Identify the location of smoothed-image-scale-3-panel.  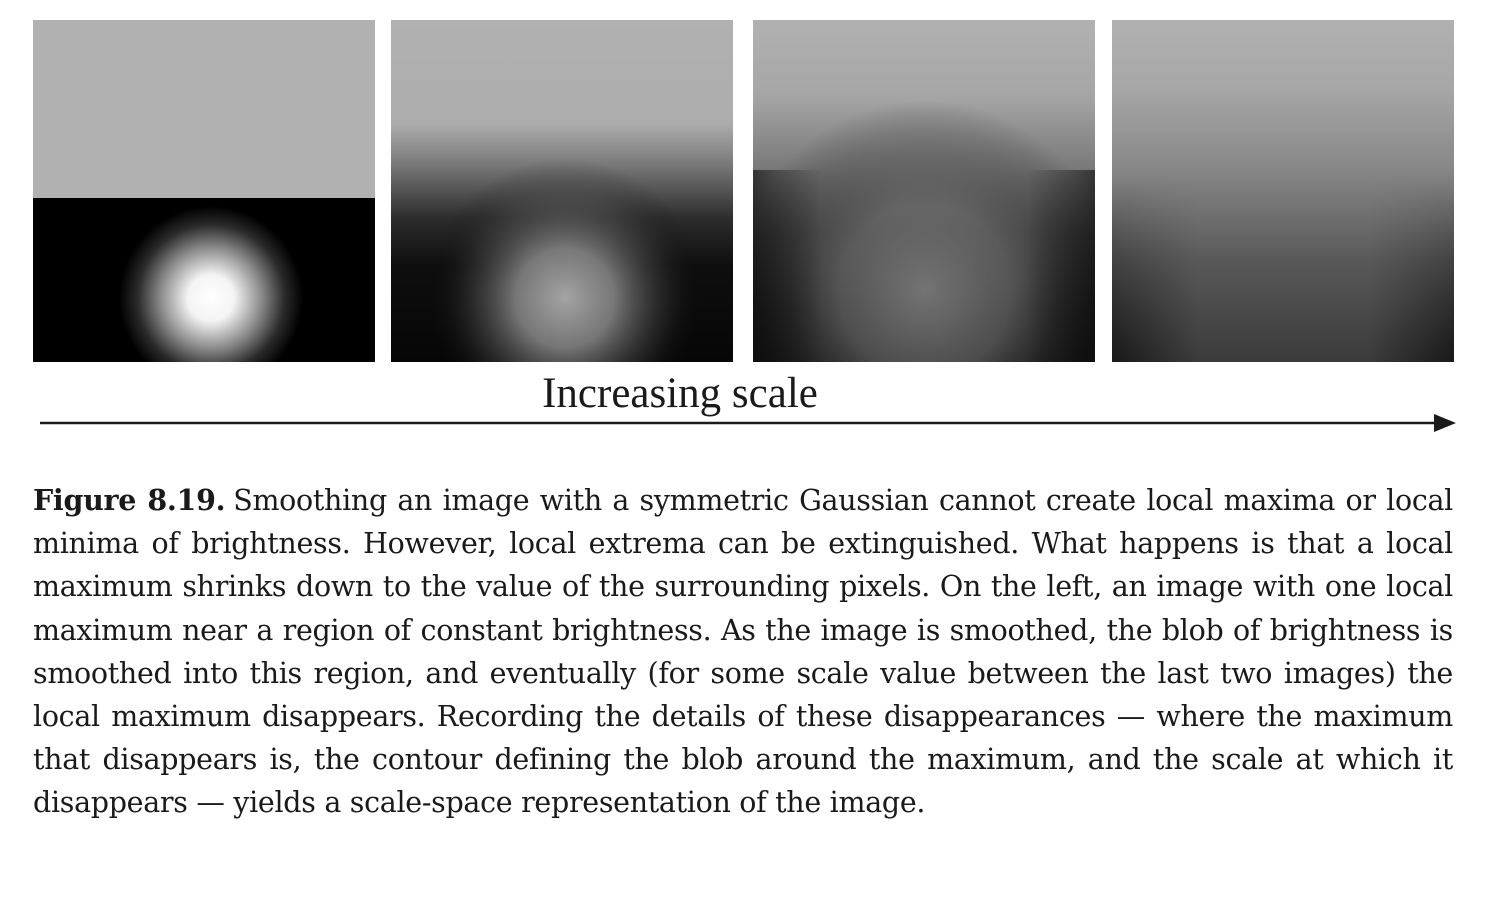
(1283, 191).